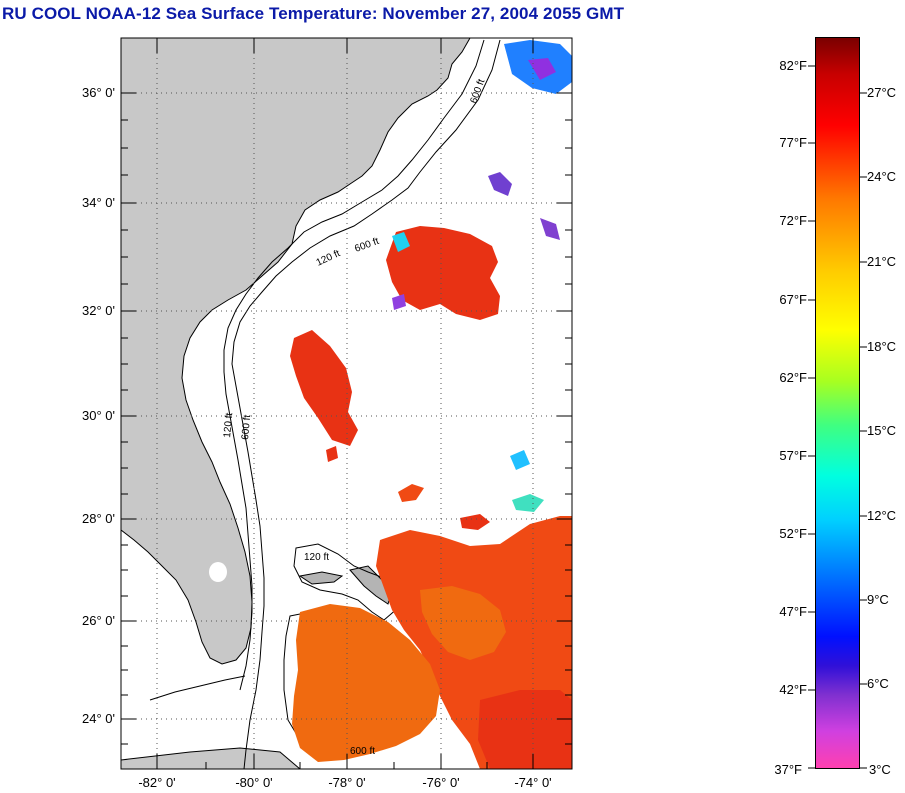 The width and height of the screenshot is (905, 793). I want to click on temperature-colorbar, so click(837, 403).